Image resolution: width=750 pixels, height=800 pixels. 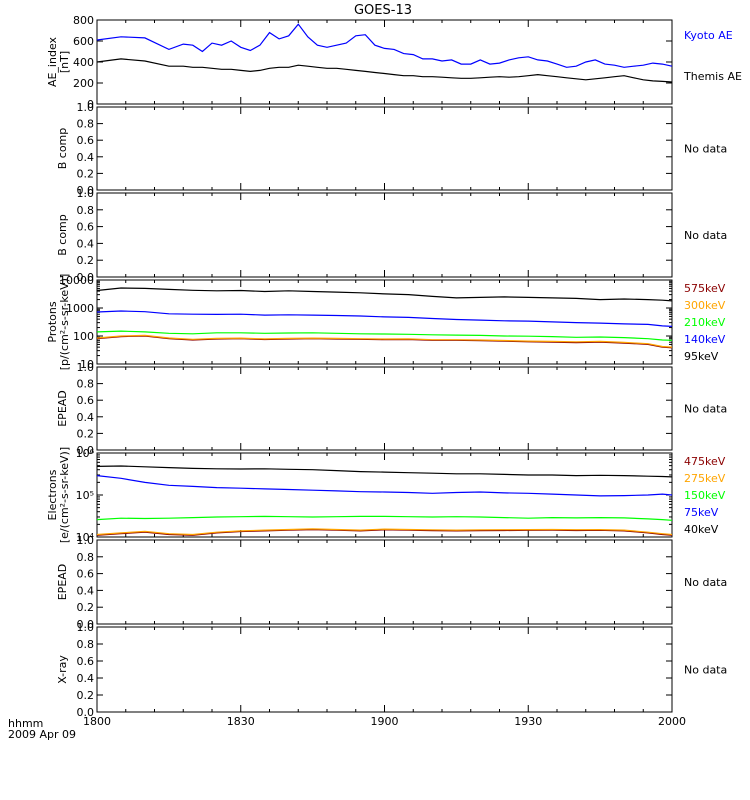 What do you see at coordinates (701, 512) in the screenshot?
I see `legend-label: 75keV` at bounding box center [701, 512].